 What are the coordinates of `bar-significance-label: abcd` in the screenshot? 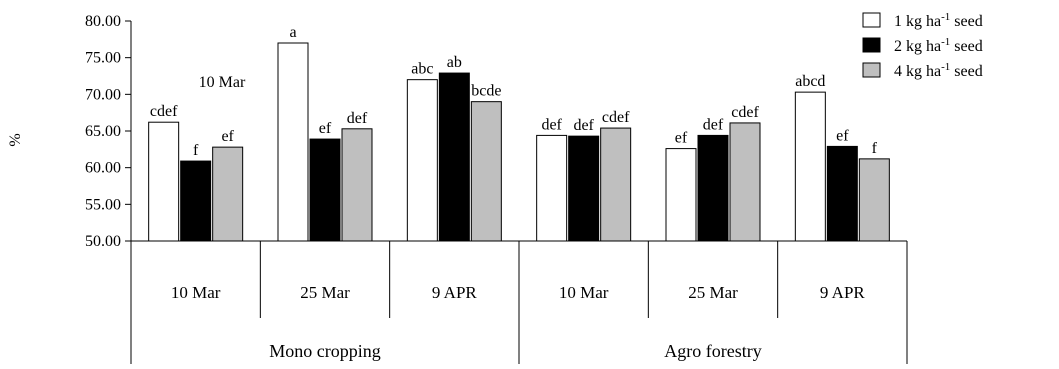 It's located at (810, 81).